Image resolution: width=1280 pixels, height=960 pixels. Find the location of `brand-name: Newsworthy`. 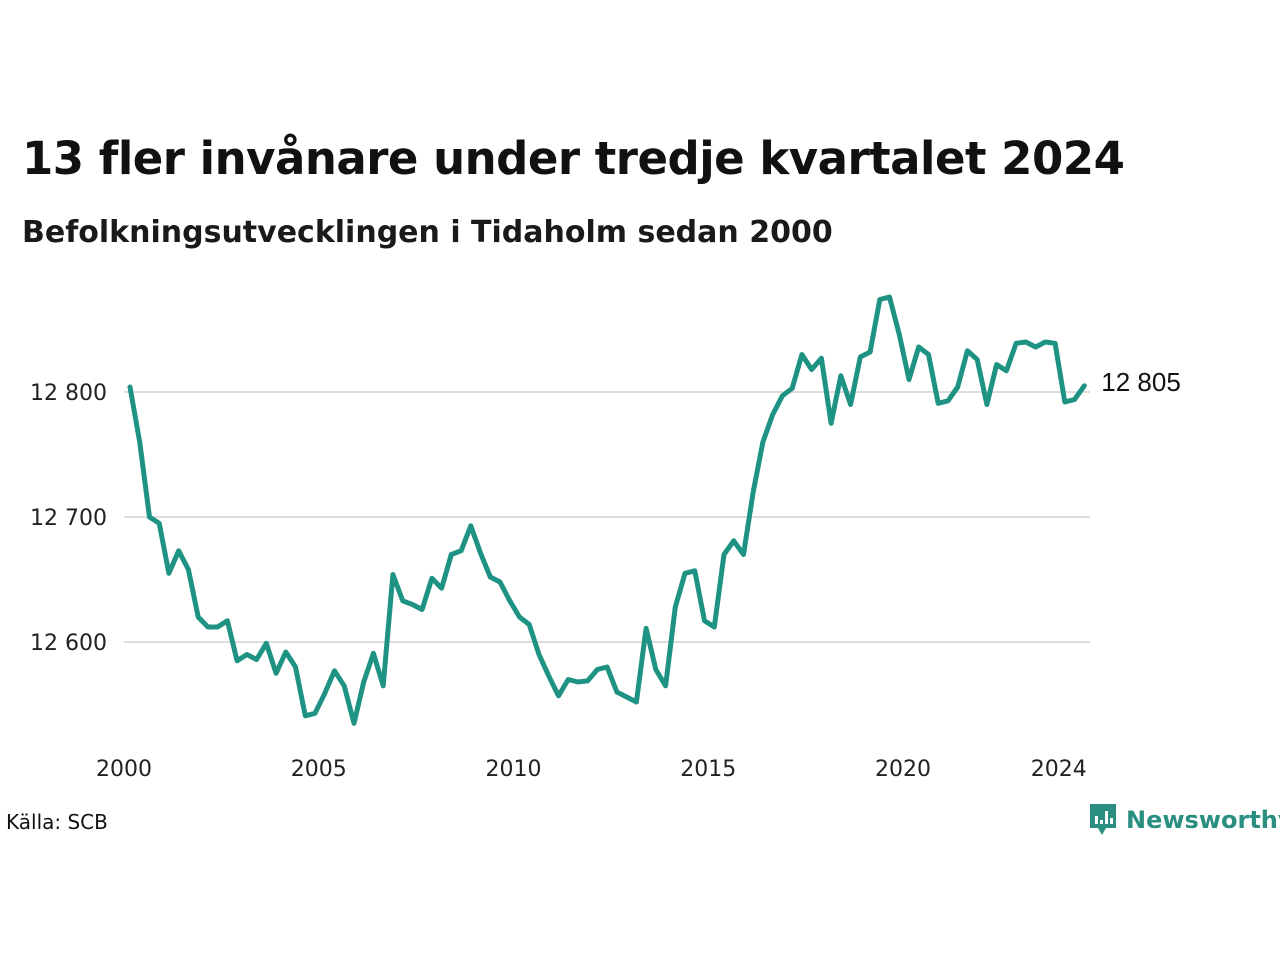

brand-name: Newsworthy is located at coordinates (1203, 820).